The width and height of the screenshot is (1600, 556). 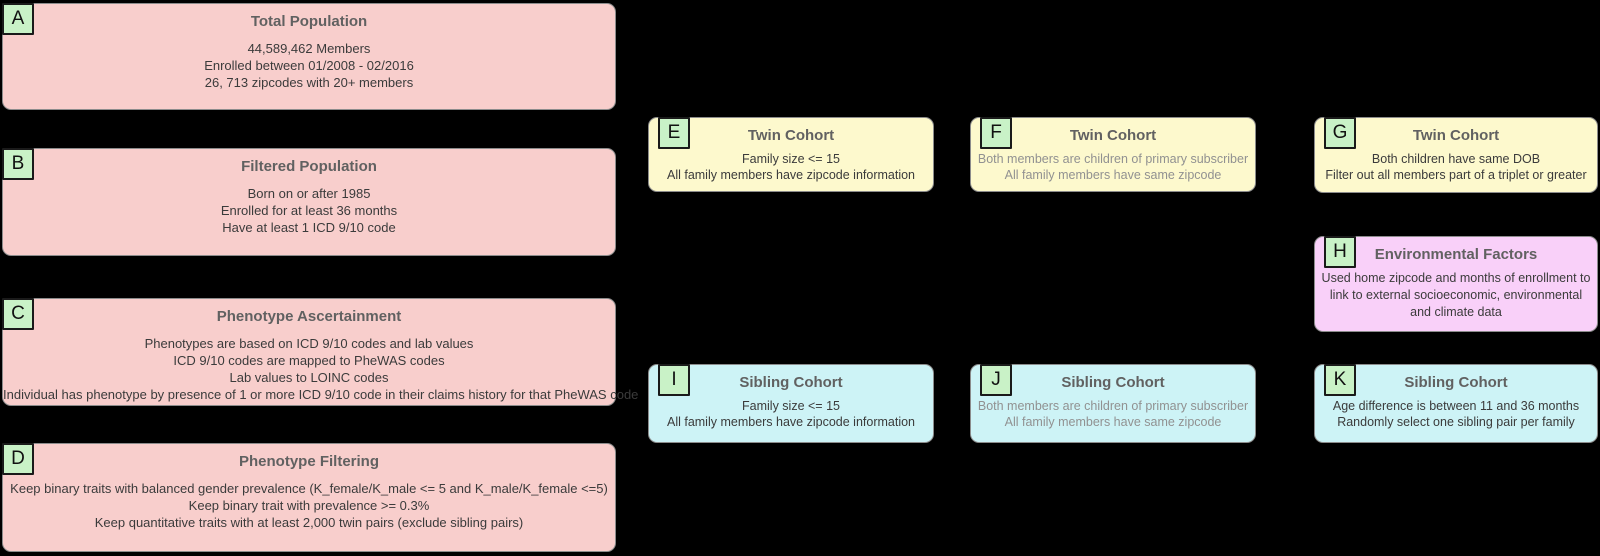 I want to click on node-title: Total Population, so click(x=309, y=21).